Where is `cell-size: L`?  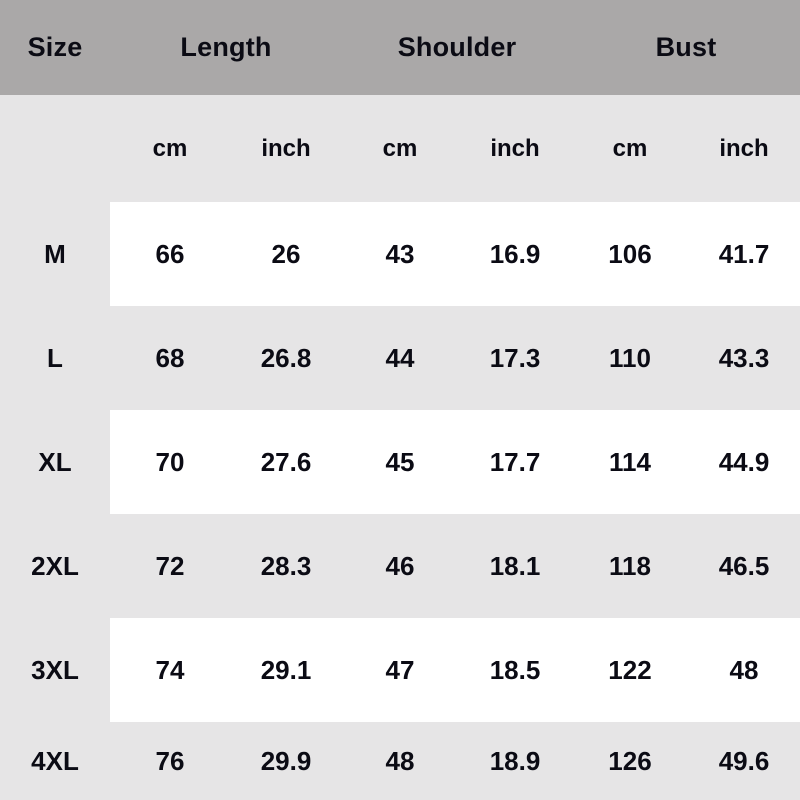 cell-size: L is located at coordinates (55, 357).